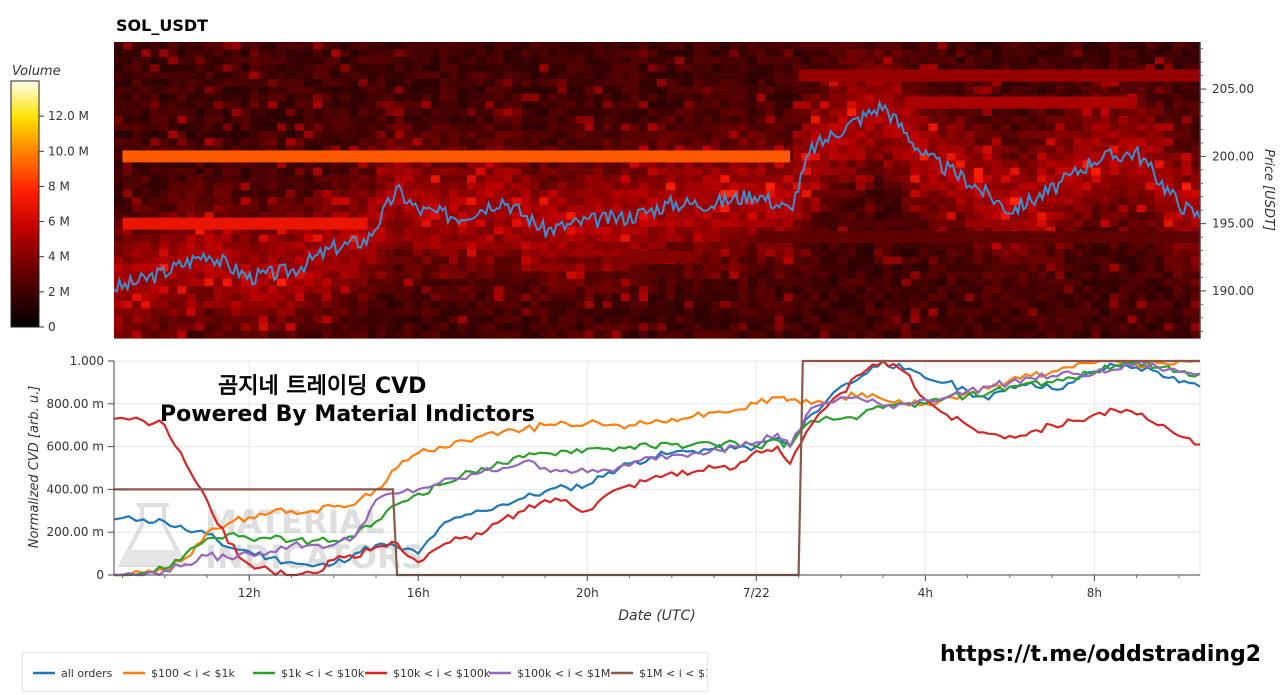 This screenshot has height=695, width=1280. I want to click on price-tick-label: 190.00, so click(1233, 291).